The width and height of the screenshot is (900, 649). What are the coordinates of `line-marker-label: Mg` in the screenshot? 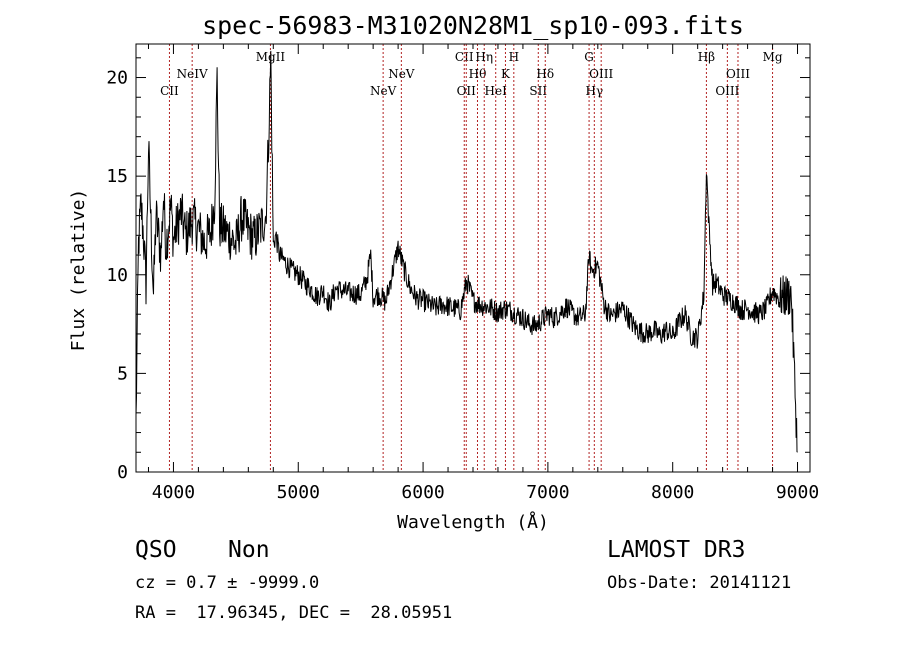 It's located at (773, 57).